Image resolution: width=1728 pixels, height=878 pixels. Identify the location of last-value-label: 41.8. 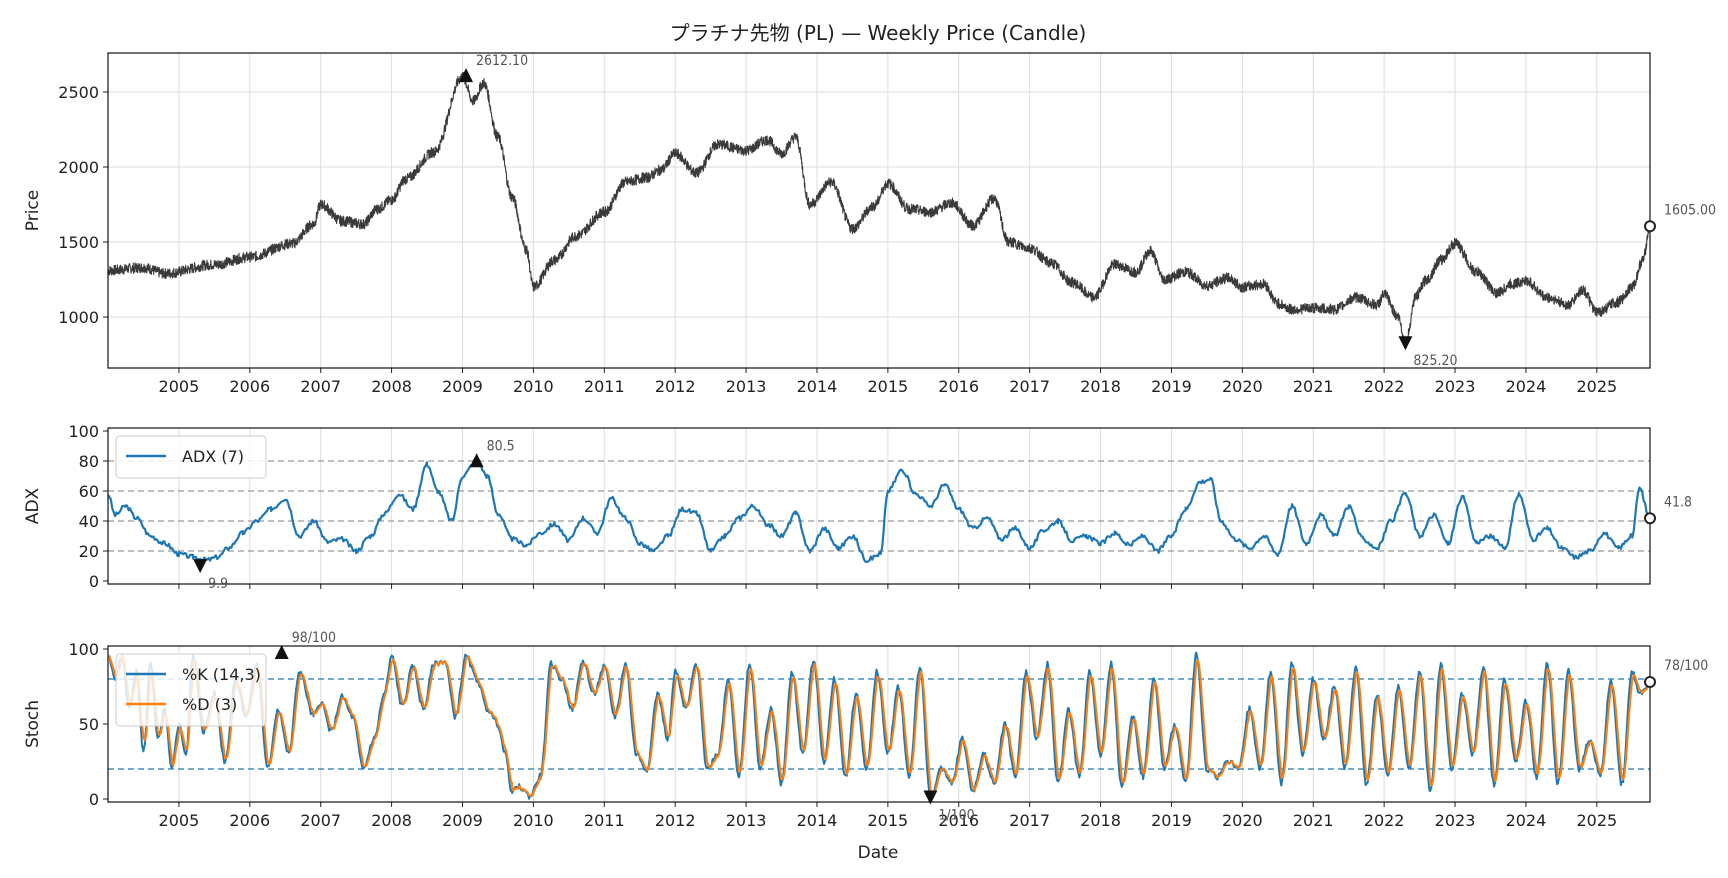
(1678, 502).